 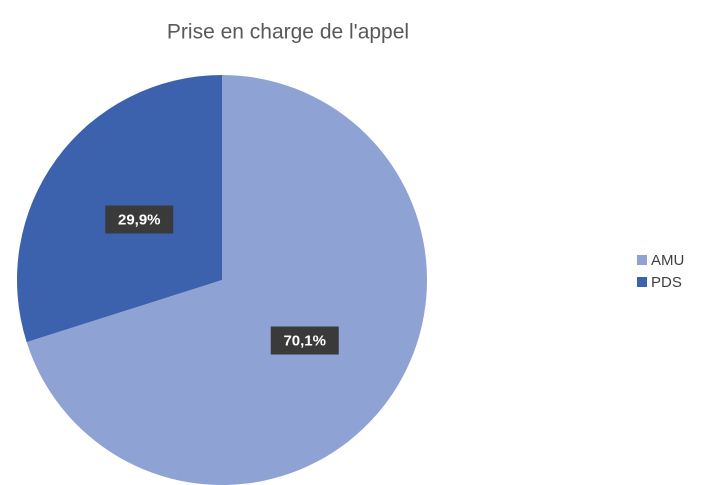 I want to click on data-label: 29,9%, so click(x=139, y=219).